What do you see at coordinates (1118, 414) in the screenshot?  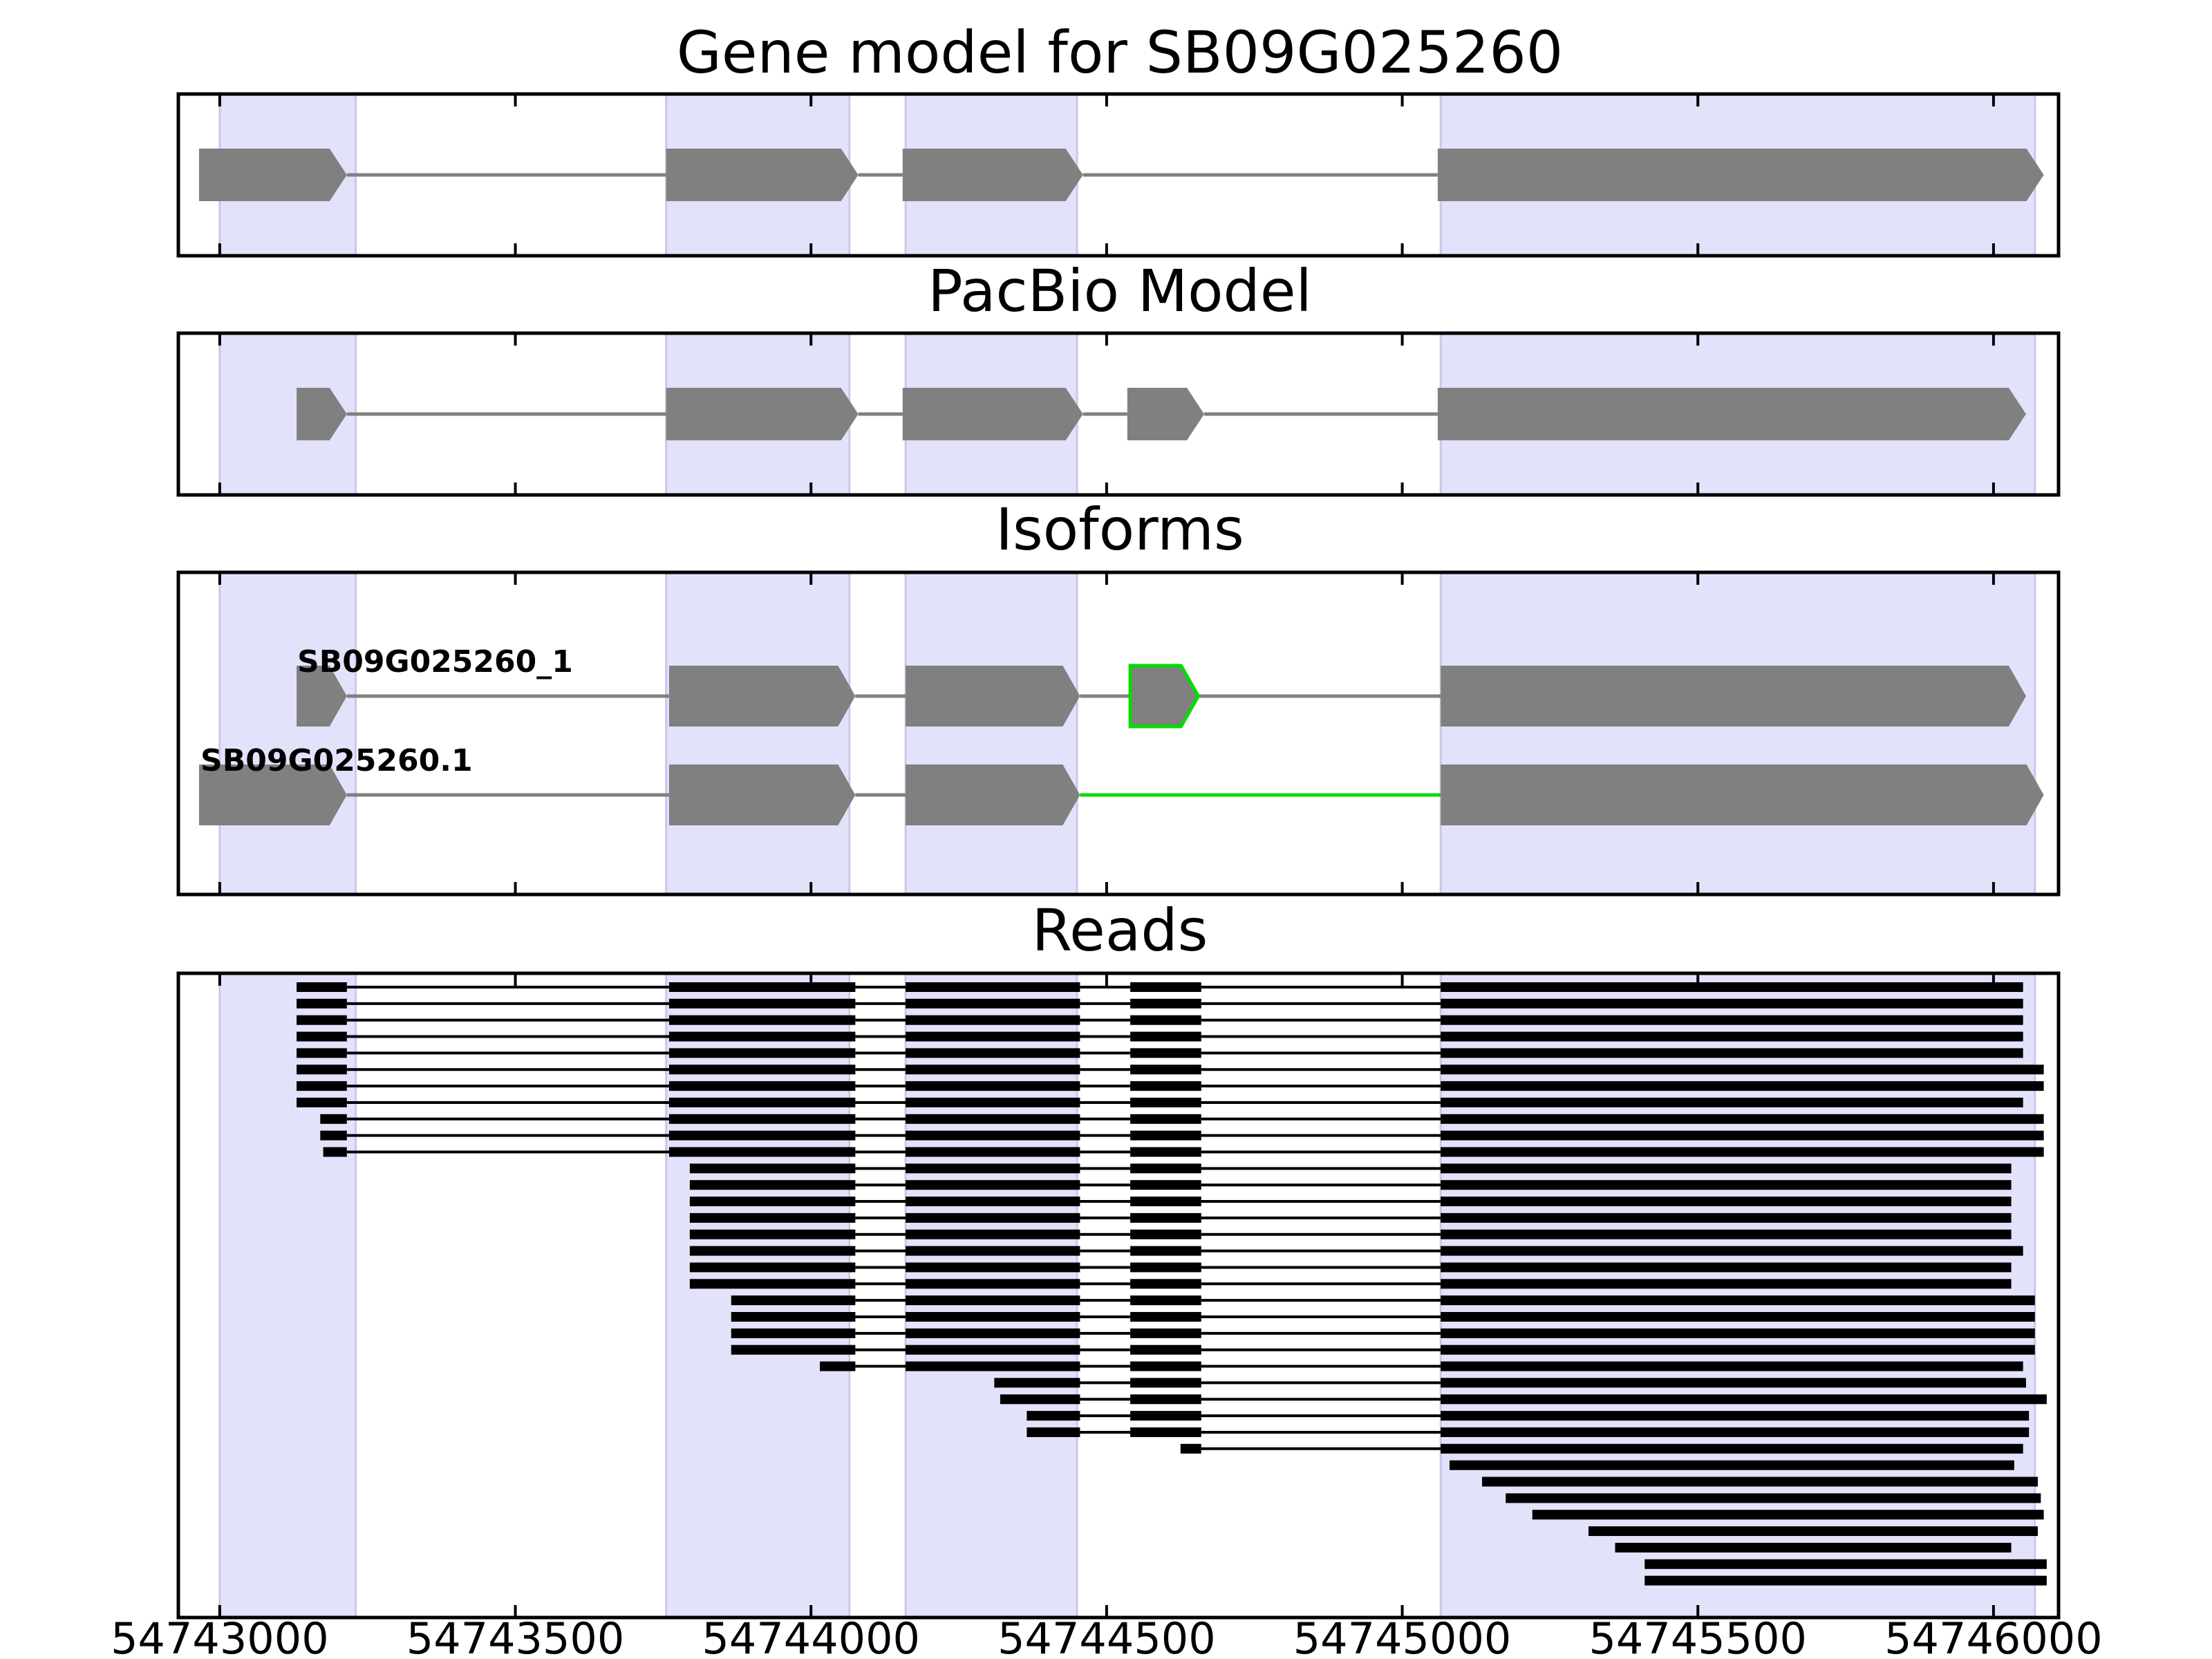 I see `pacbio-model-frame` at bounding box center [1118, 414].